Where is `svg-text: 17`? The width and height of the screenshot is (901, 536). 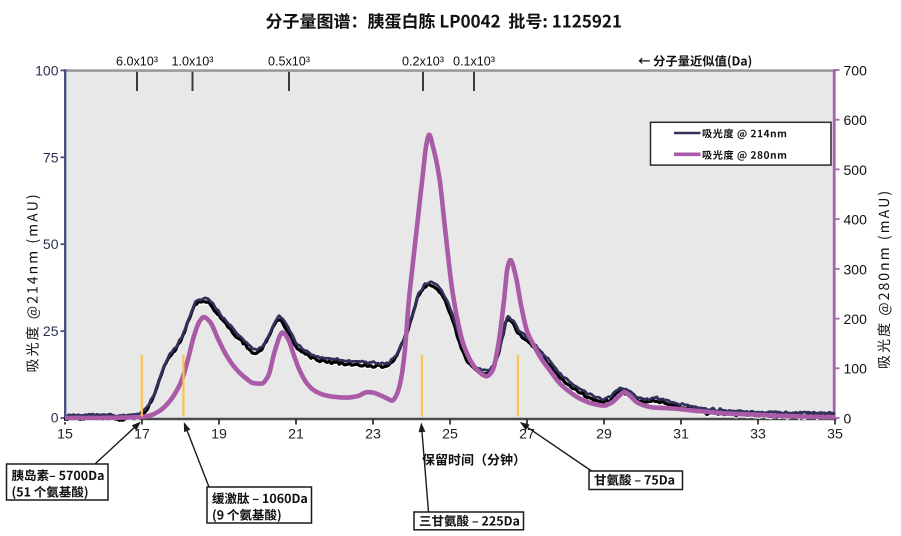
svg-text: 17 is located at coordinates (142, 435).